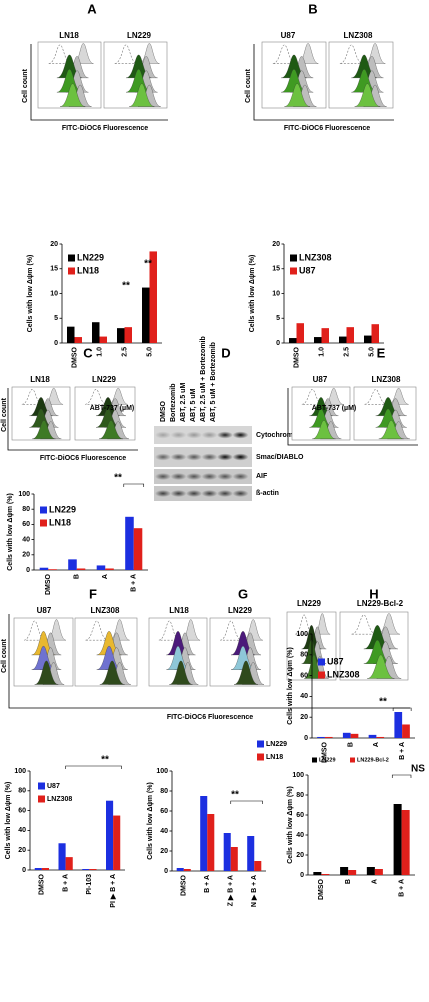  I want to click on x-tick-label: 5.0, so click(371, 352).